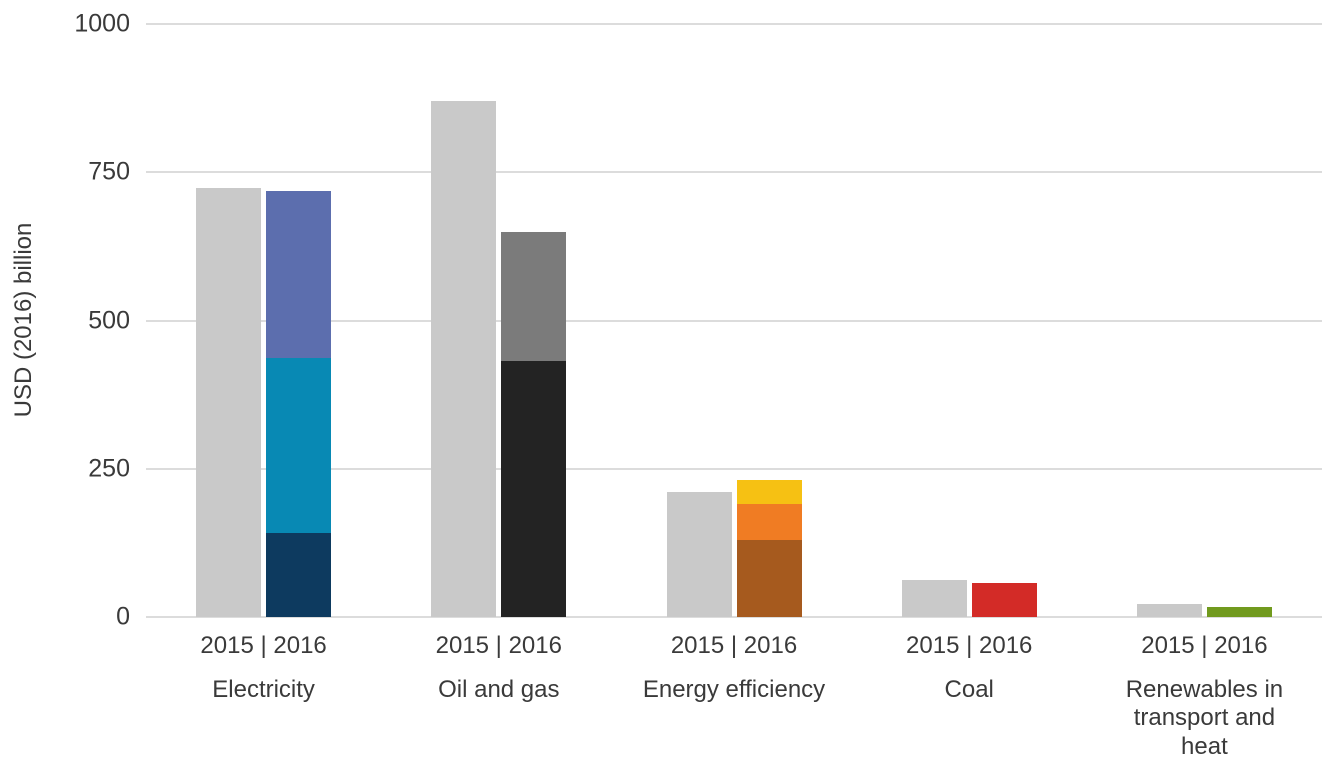 The image size is (1334, 775). What do you see at coordinates (102, 23) in the screenshot?
I see `y-tick-label: 1000` at bounding box center [102, 23].